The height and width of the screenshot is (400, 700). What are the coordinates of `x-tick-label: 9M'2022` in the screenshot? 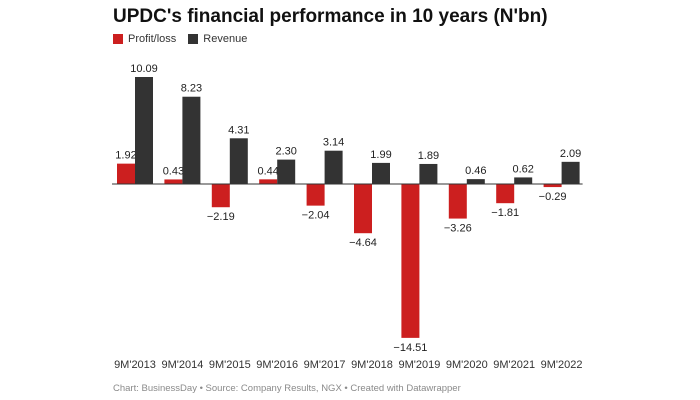 It's located at (562, 365).